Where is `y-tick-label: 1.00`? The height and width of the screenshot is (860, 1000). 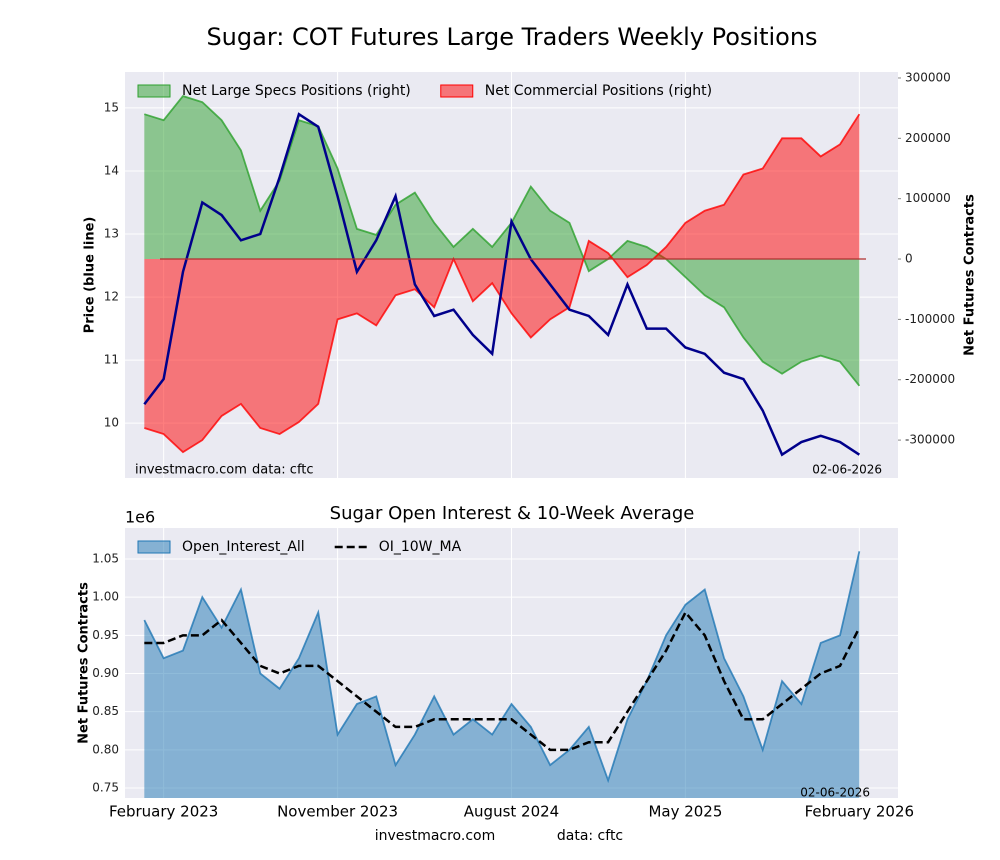
y-tick-label: 1.00 is located at coordinates (105, 597).